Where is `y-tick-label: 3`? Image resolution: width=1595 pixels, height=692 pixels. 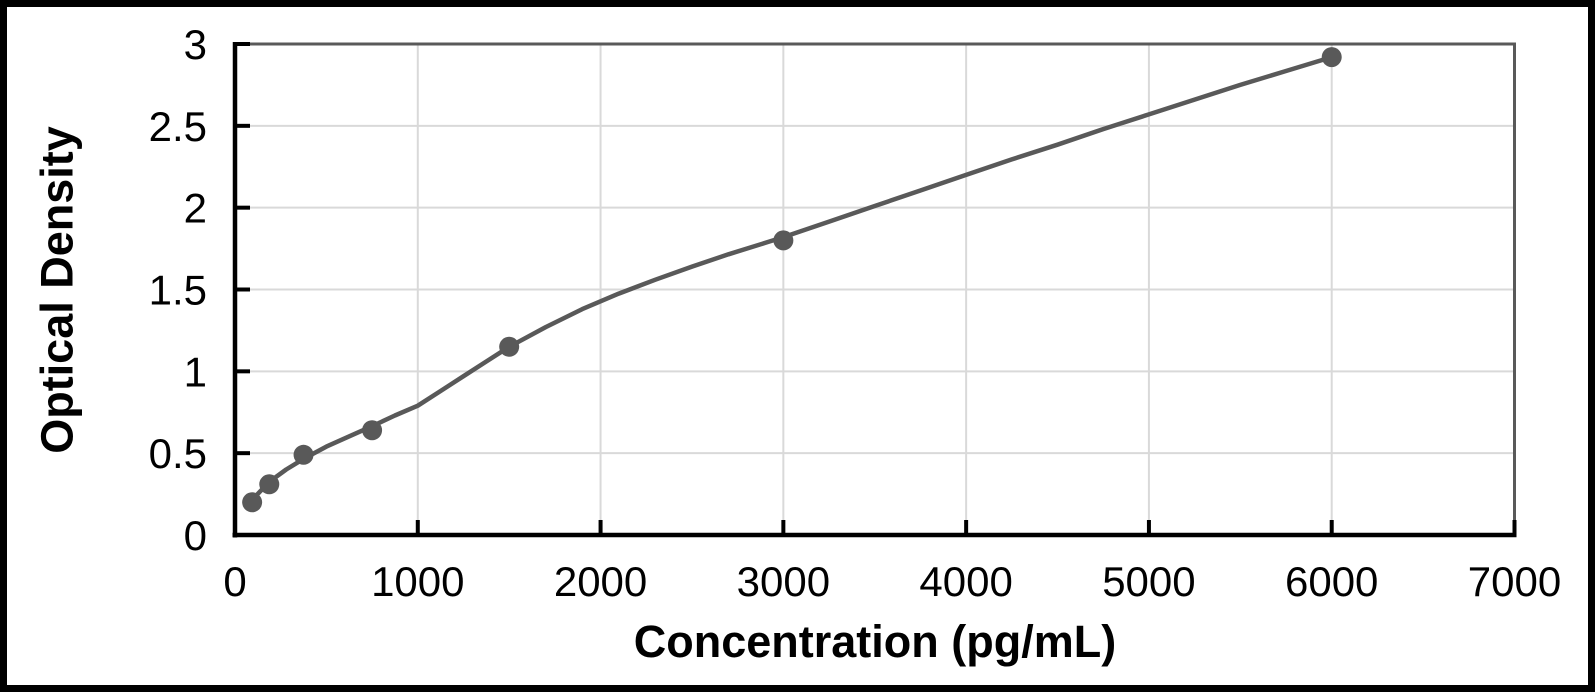 y-tick-label: 3 is located at coordinates (195, 44).